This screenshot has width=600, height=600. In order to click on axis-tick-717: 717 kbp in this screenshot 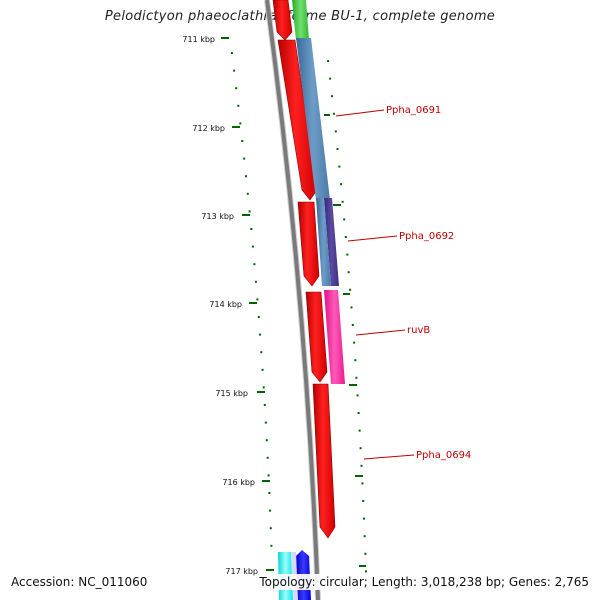, I will do `click(249, 571)`.